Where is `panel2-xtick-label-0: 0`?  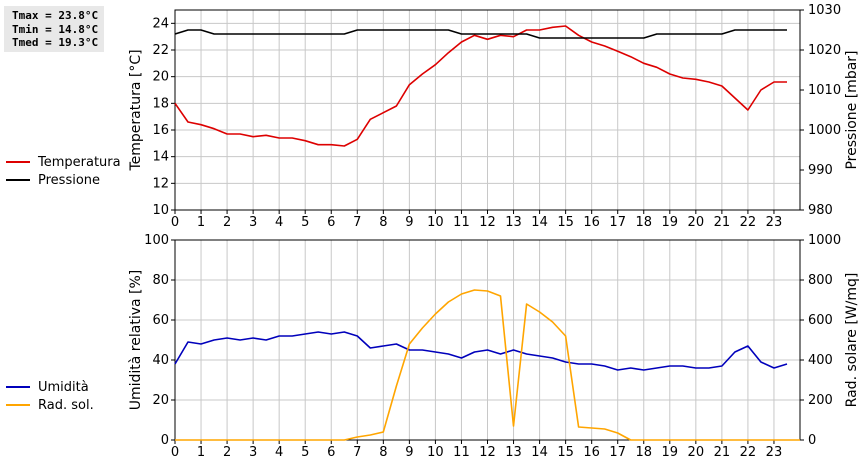 panel2-xtick-label-0: 0 is located at coordinates (175, 452).